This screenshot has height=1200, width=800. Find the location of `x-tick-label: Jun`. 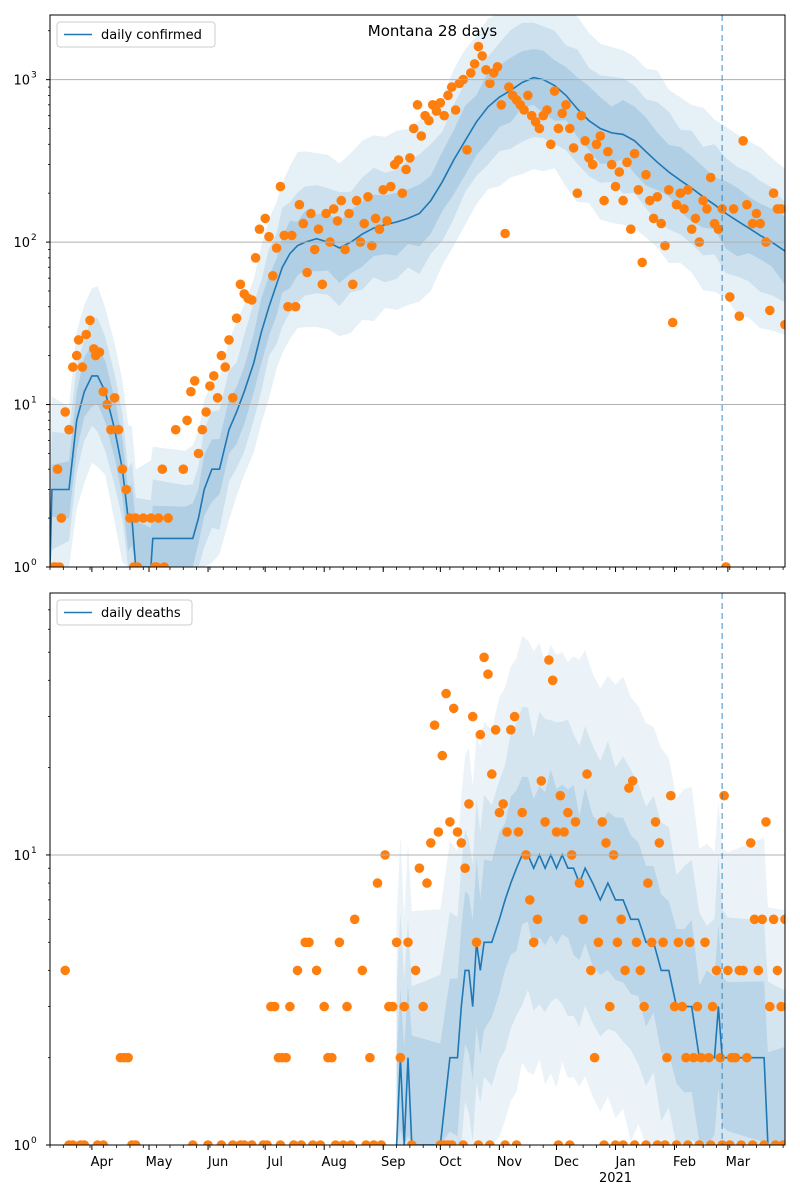

x-tick-label: Jun is located at coordinates (217, 1162).